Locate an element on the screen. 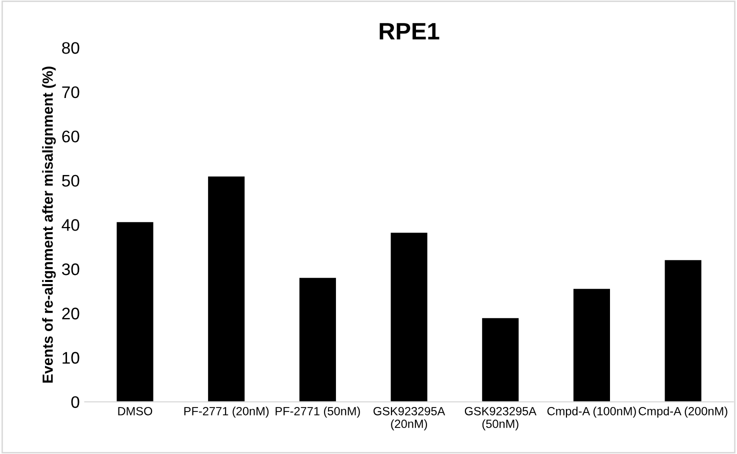 This screenshot has width=737, height=454. x-tick-label: DMSO is located at coordinates (135, 411).